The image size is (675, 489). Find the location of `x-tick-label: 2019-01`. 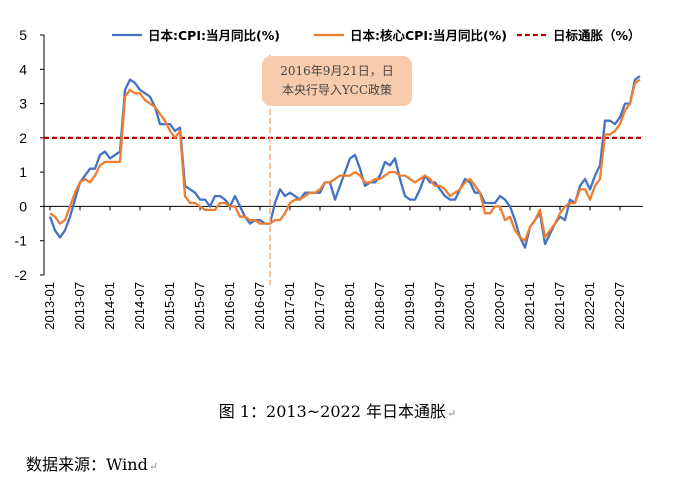

x-tick-label: 2019-01 is located at coordinates (409, 306).